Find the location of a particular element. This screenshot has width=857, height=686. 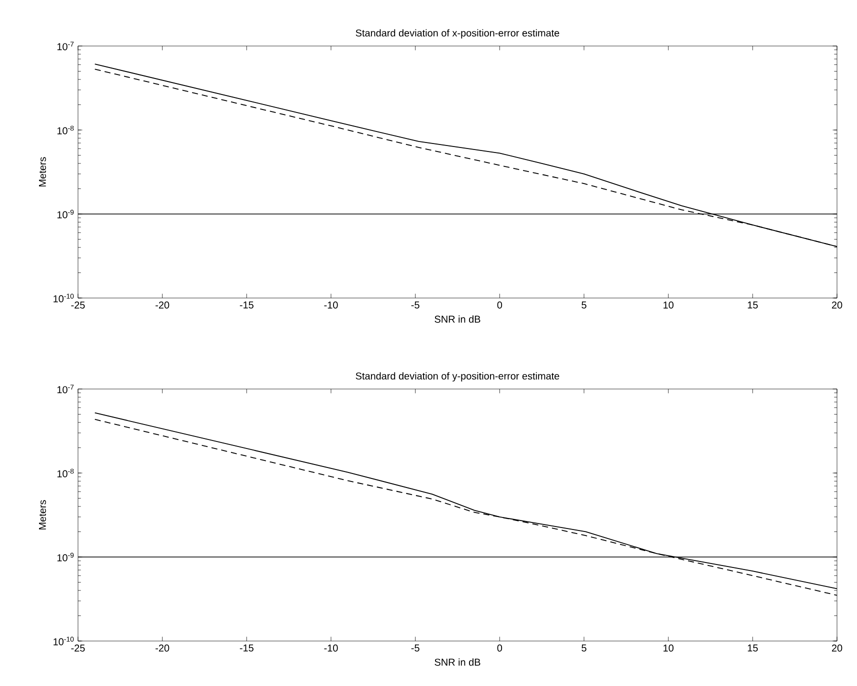

chart-title: Standard deviation of y-position-error estimate is located at coordinates (458, 377).